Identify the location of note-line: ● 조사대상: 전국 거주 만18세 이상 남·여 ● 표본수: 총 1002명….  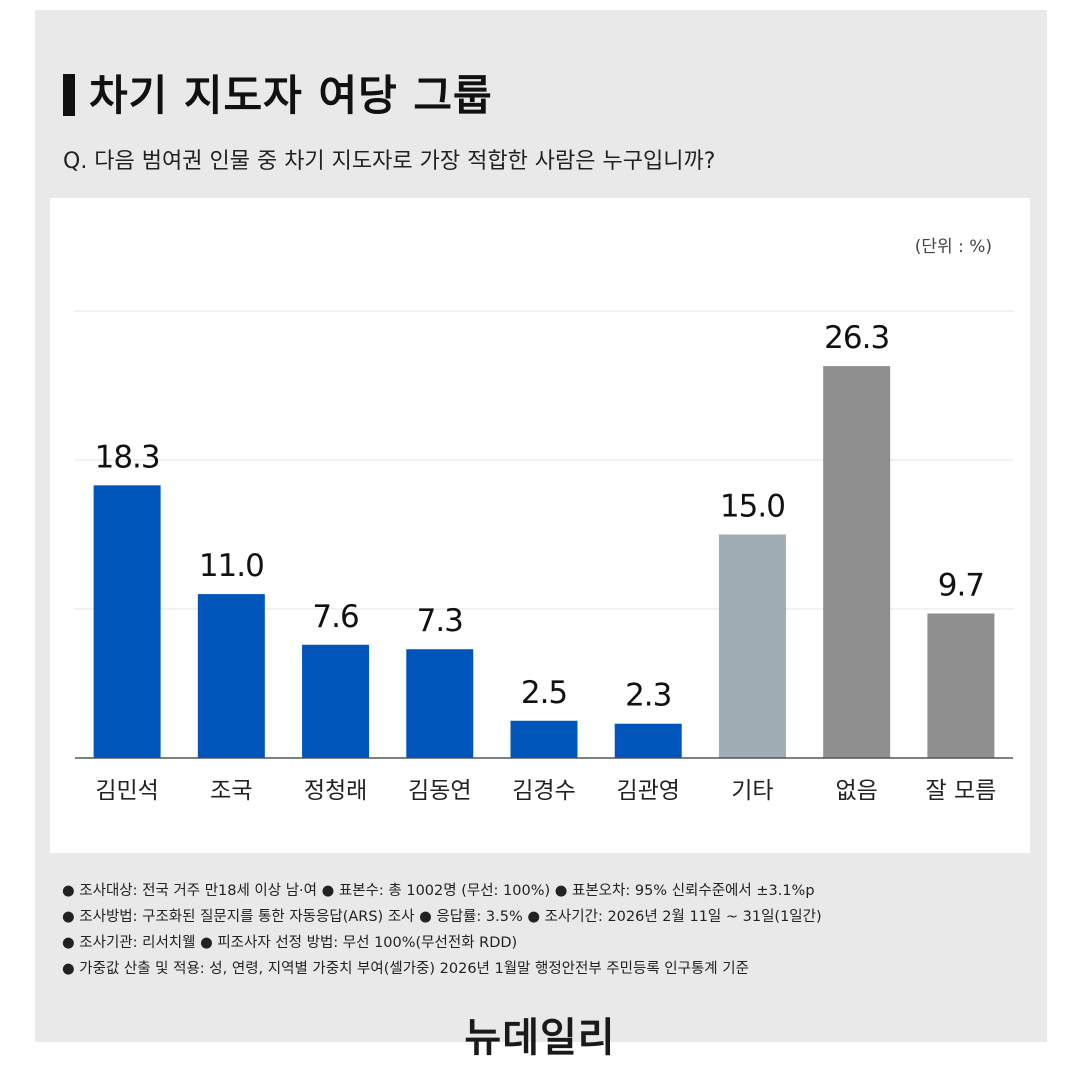
(438, 891).